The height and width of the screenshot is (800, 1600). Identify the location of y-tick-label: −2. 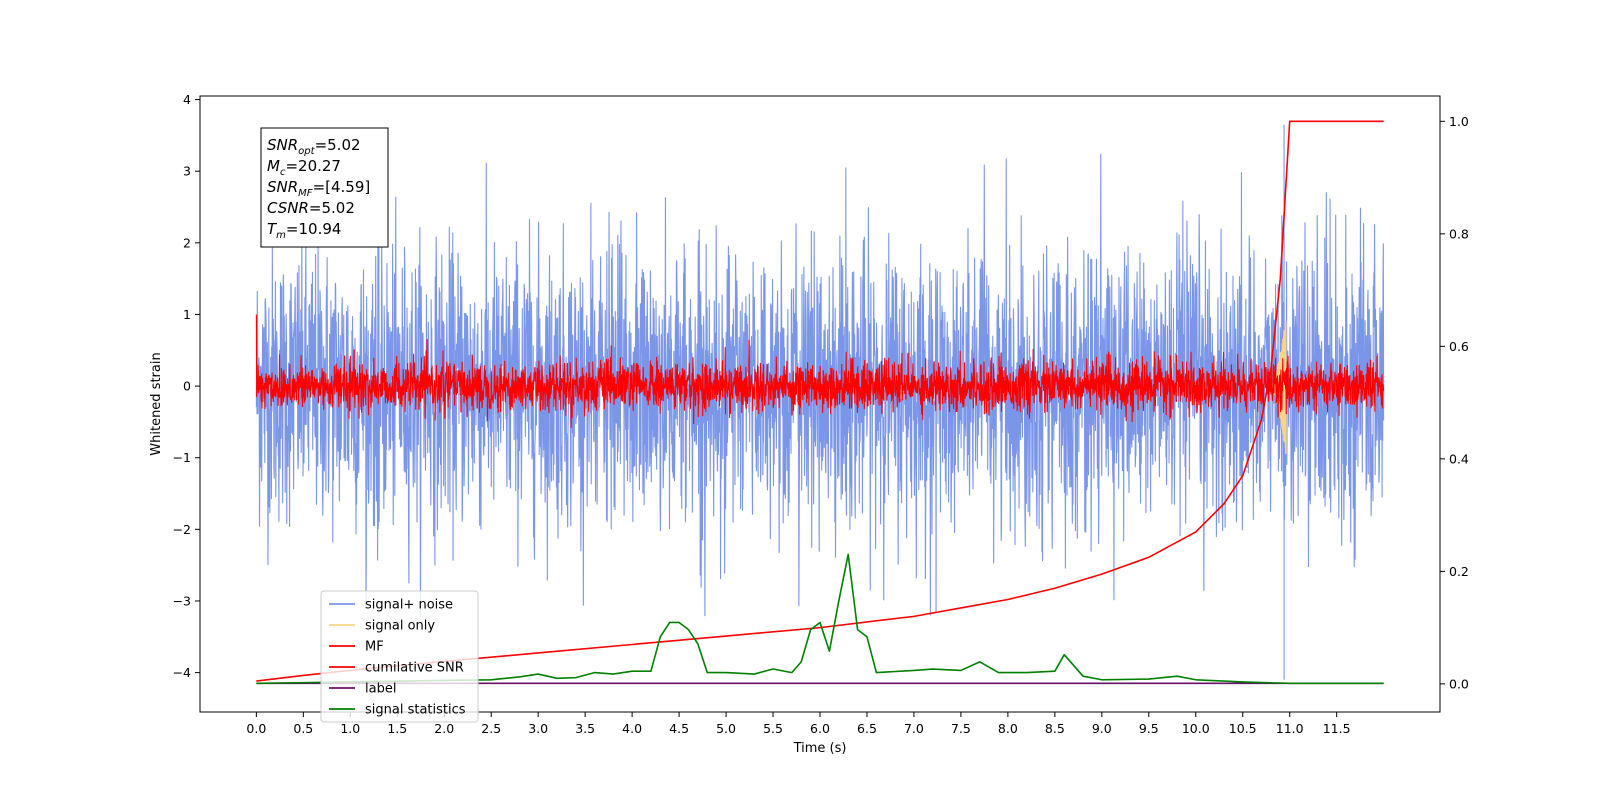
(182, 529).